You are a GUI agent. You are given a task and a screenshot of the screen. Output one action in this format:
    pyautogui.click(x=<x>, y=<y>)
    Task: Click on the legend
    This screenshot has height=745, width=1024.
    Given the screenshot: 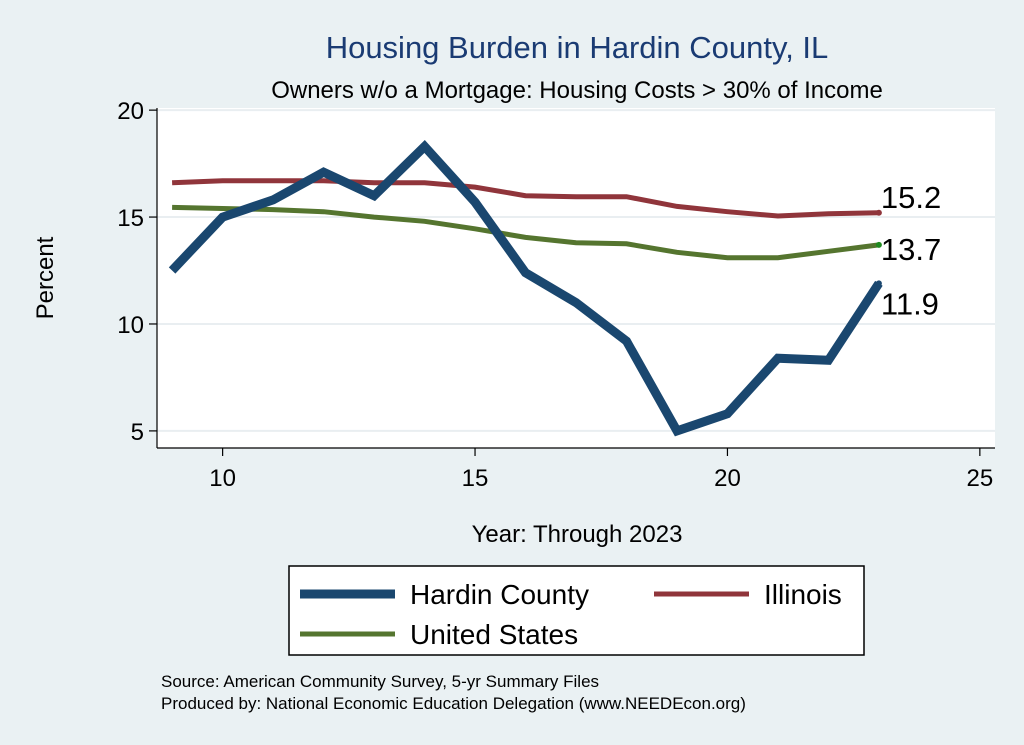 What is the action you would take?
    pyautogui.click(x=576, y=610)
    